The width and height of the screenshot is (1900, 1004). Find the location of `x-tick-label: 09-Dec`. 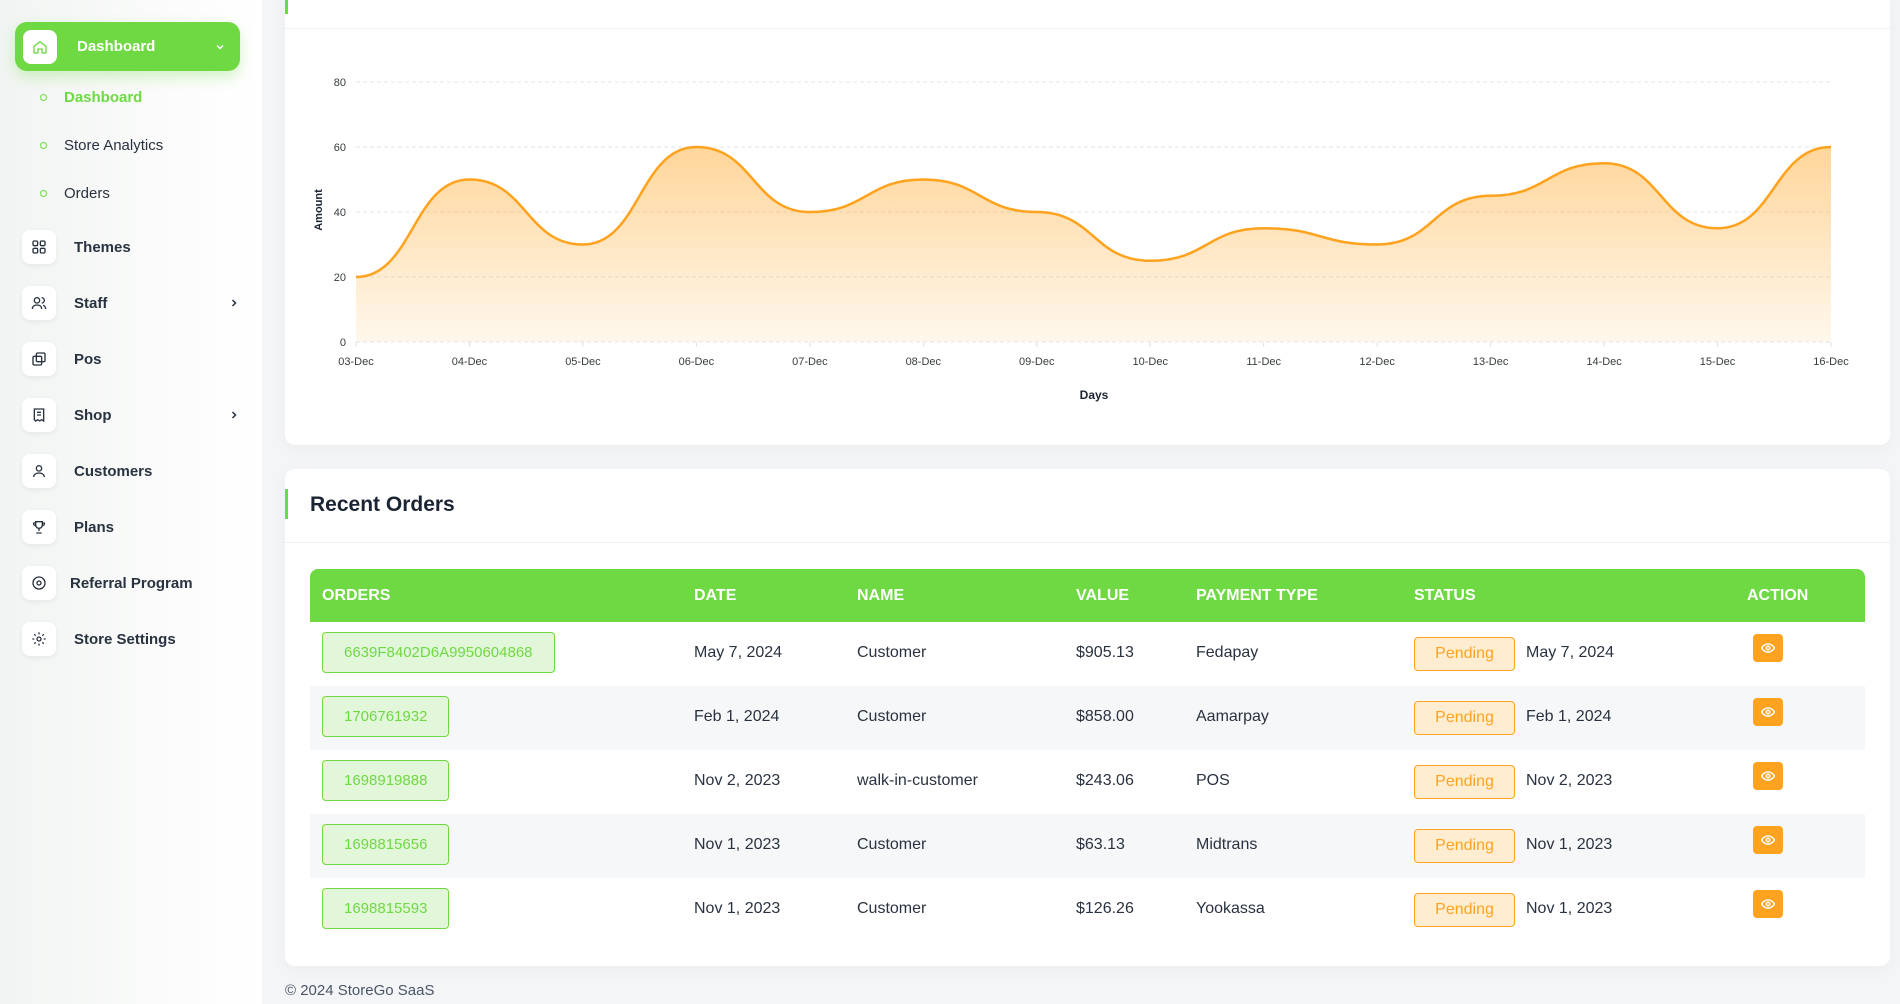

x-tick-label: 09-Dec is located at coordinates (1037, 362).